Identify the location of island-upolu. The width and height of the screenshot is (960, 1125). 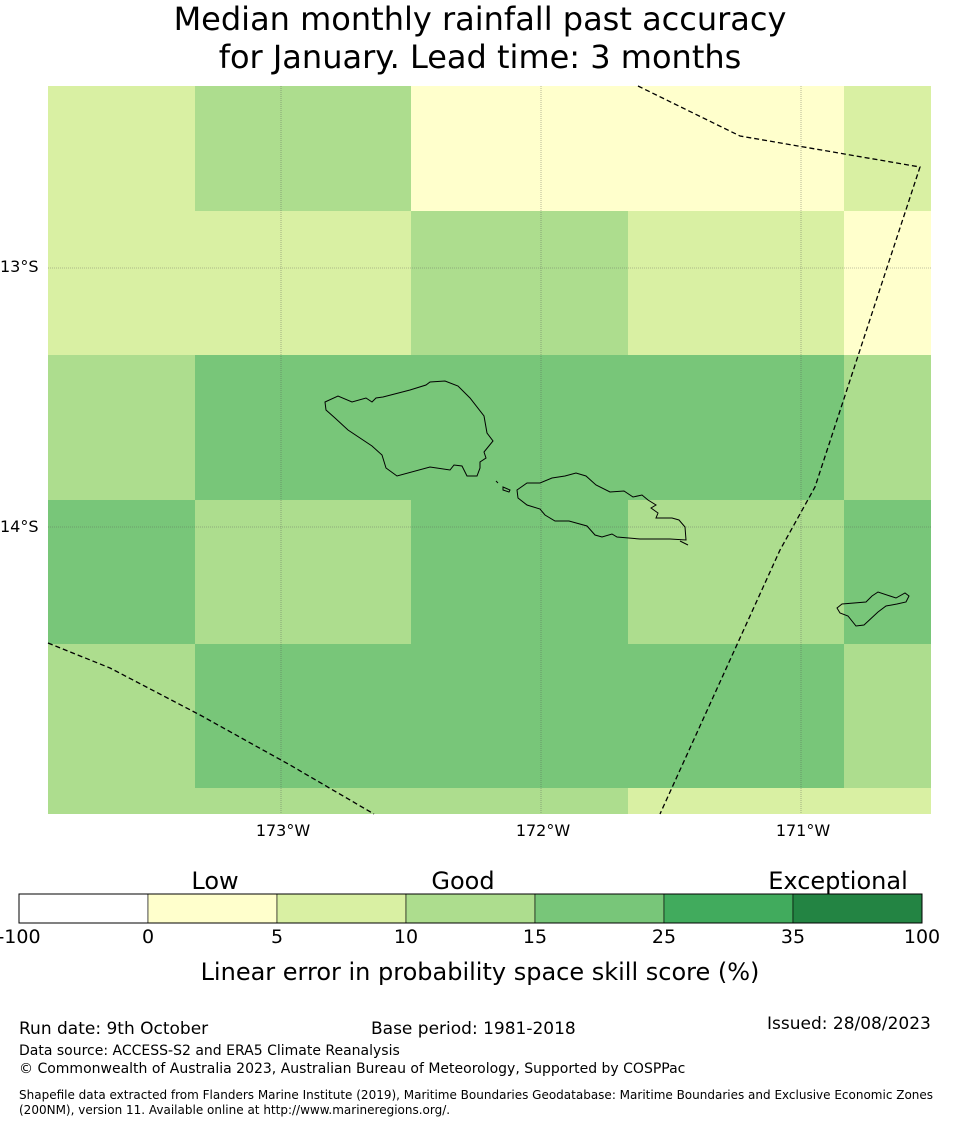
(601, 506).